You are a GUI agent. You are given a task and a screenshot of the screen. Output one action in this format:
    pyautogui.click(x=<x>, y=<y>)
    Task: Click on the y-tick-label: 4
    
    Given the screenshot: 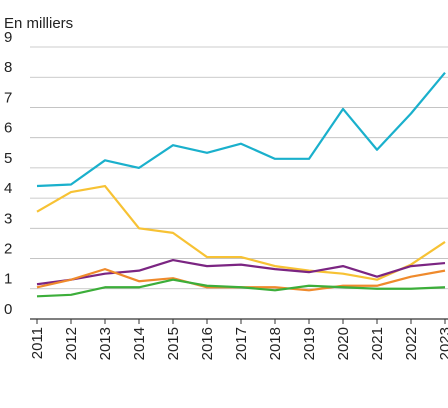 What is the action you would take?
    pyautogui.click(x=8, y=188)
    